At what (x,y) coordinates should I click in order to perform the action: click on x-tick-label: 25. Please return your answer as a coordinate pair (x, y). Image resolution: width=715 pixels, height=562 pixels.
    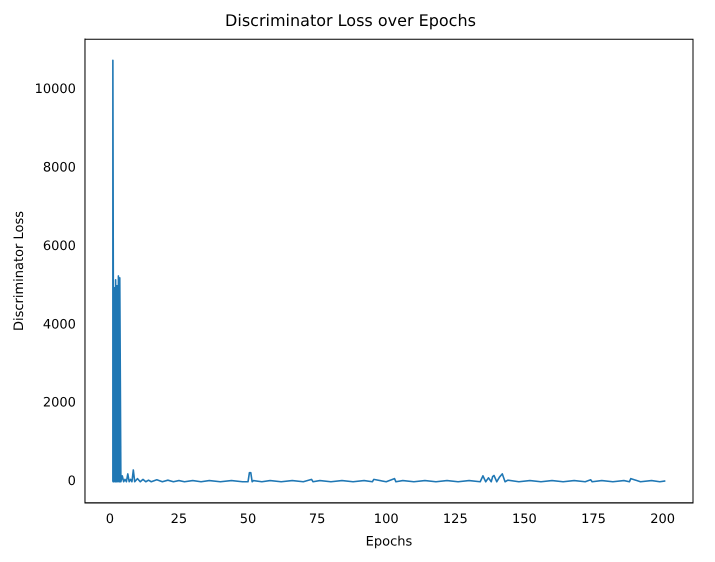
    Looking at the image, I should click on (179, 519).